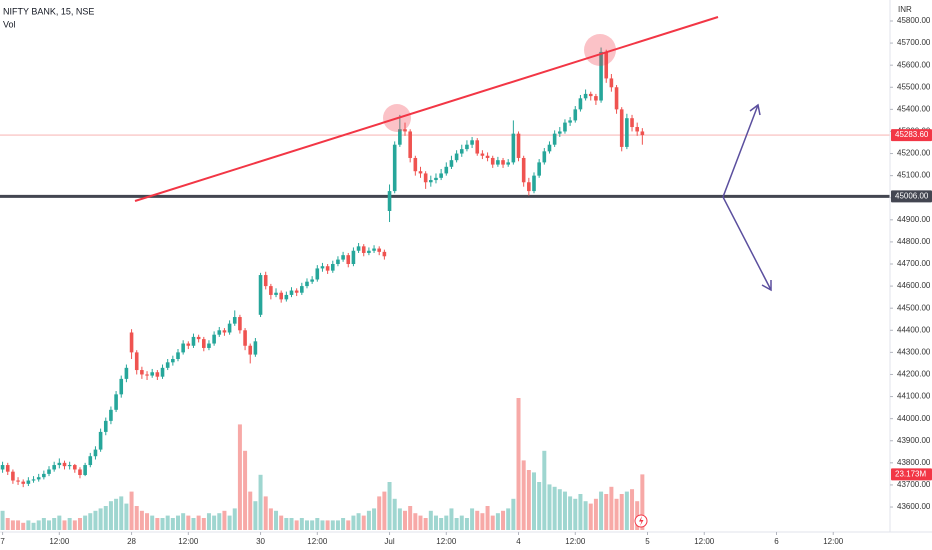 Image resolution: width=932 pixels, height=550 pixels. Describe the element at coordinates (914, 374) in the screenshot. I see `y-tick-label: 44200.00` at that location.